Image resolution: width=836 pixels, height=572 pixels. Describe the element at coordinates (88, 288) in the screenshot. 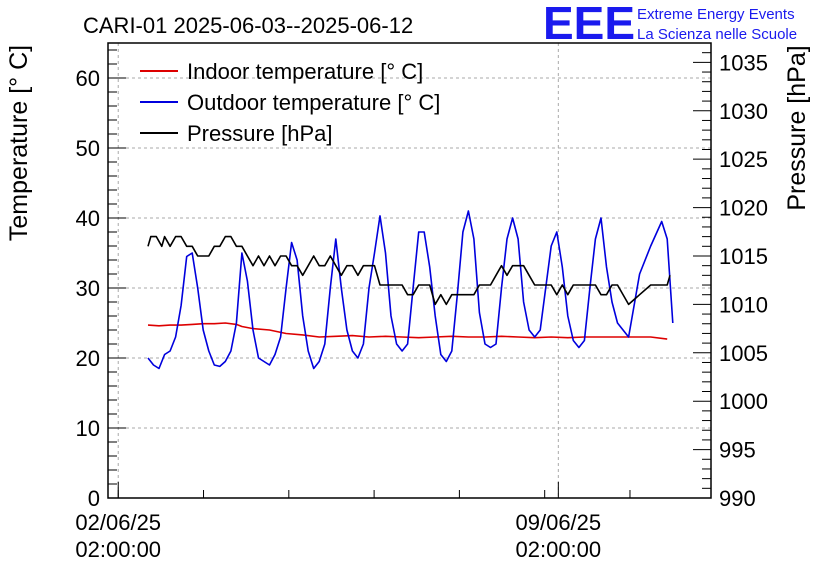

I see `y-tick-label: 30` at that location.